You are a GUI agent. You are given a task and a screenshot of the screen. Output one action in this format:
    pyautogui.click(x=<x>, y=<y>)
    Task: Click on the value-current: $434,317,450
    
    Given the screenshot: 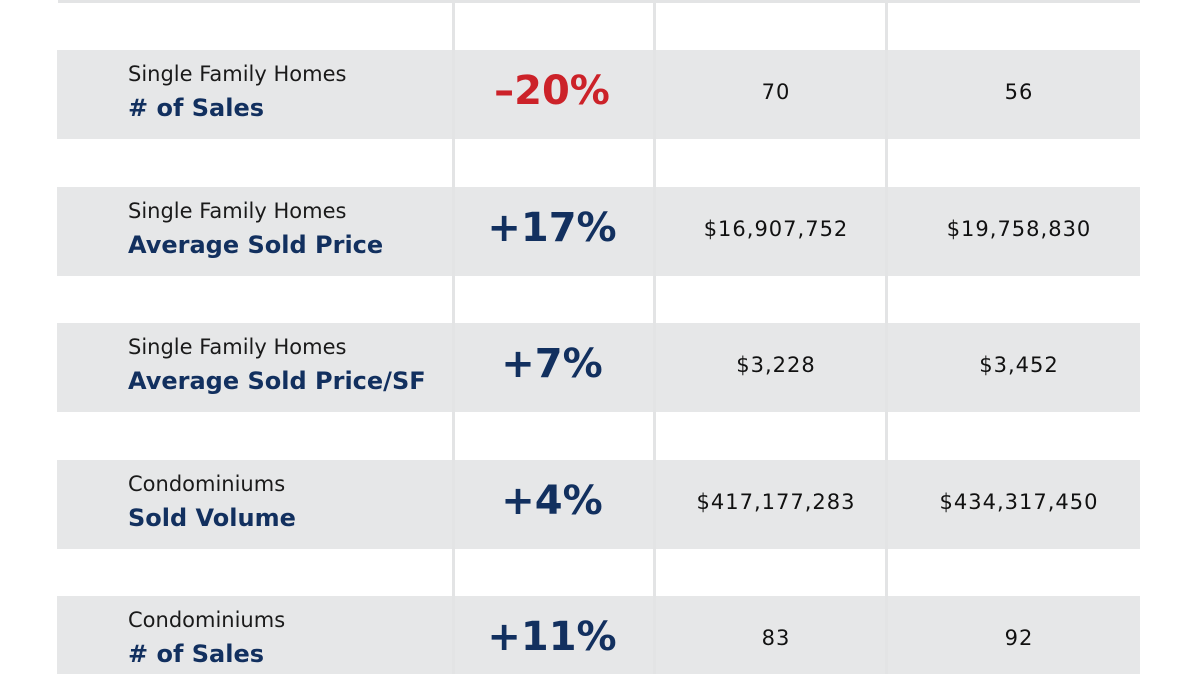 What is the action you would take?
    pyautogui.click(x=1019, y=502)
    